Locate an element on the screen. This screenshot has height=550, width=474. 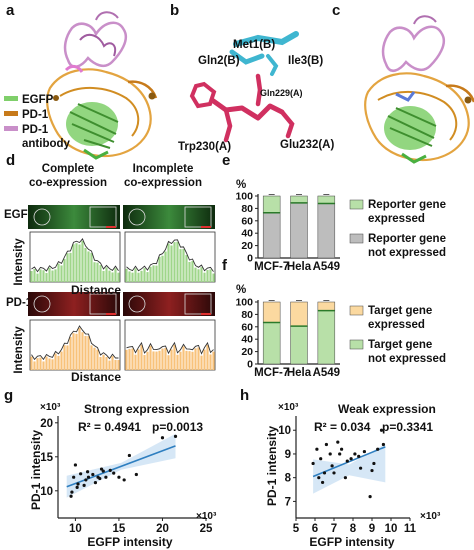
profile-line-egfp-complete is located at coordinates (75, 255).